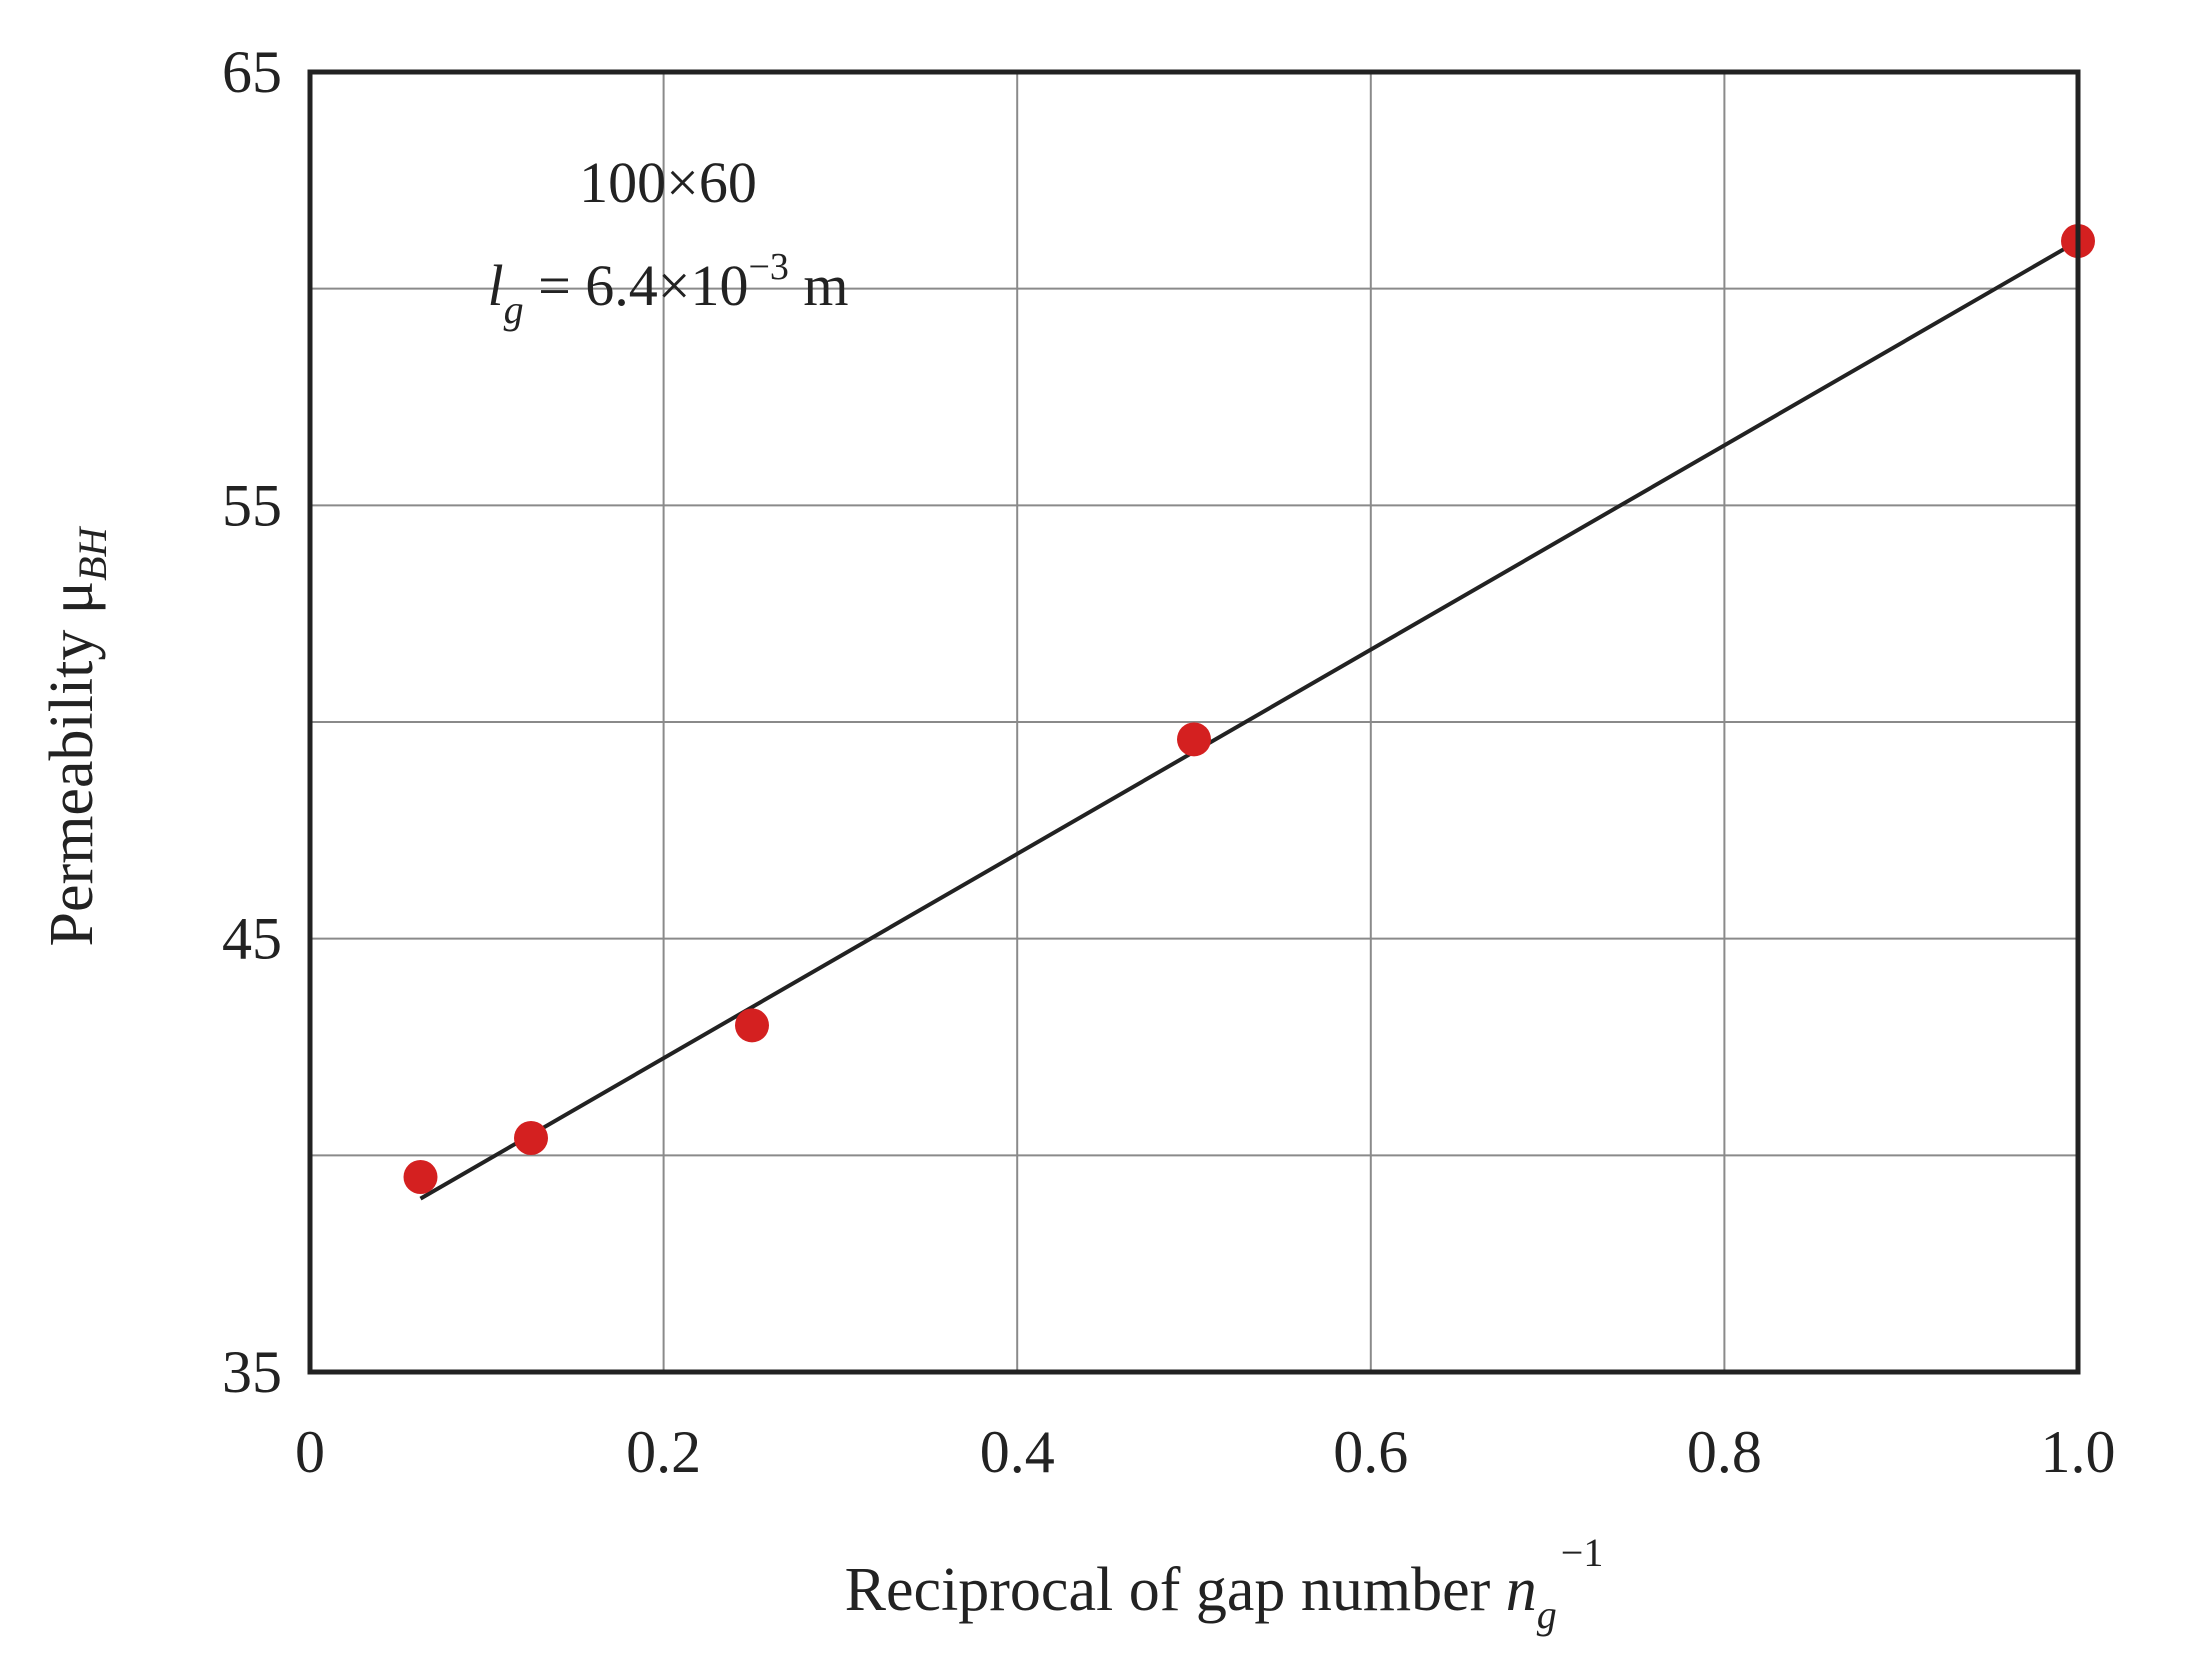 The image size is (2192, 1664). Describe the element at coordinates (668, 182) in the screenshot. I see `annotation-line1: 100×60` at that location.